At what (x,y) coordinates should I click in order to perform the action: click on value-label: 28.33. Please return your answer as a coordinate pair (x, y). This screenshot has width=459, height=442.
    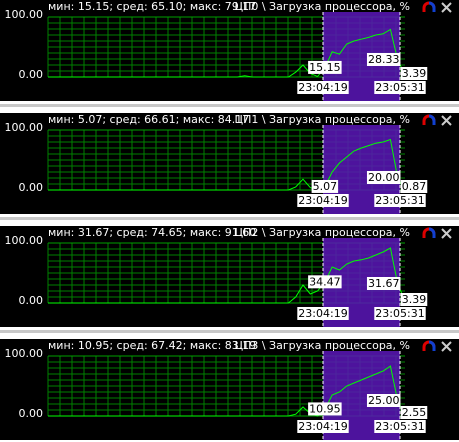
    Looking at the image, I should click on (384, 59).